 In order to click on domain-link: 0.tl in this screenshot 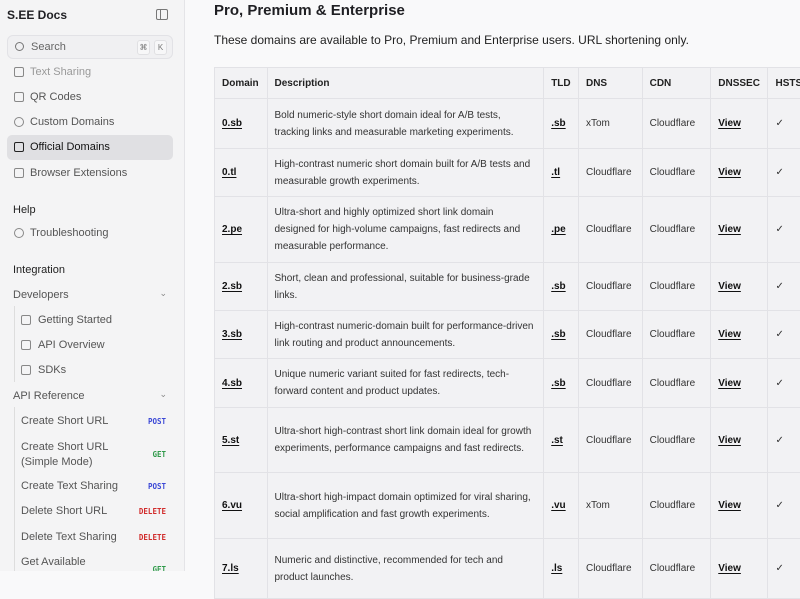, I will do `click(229, 172)`.